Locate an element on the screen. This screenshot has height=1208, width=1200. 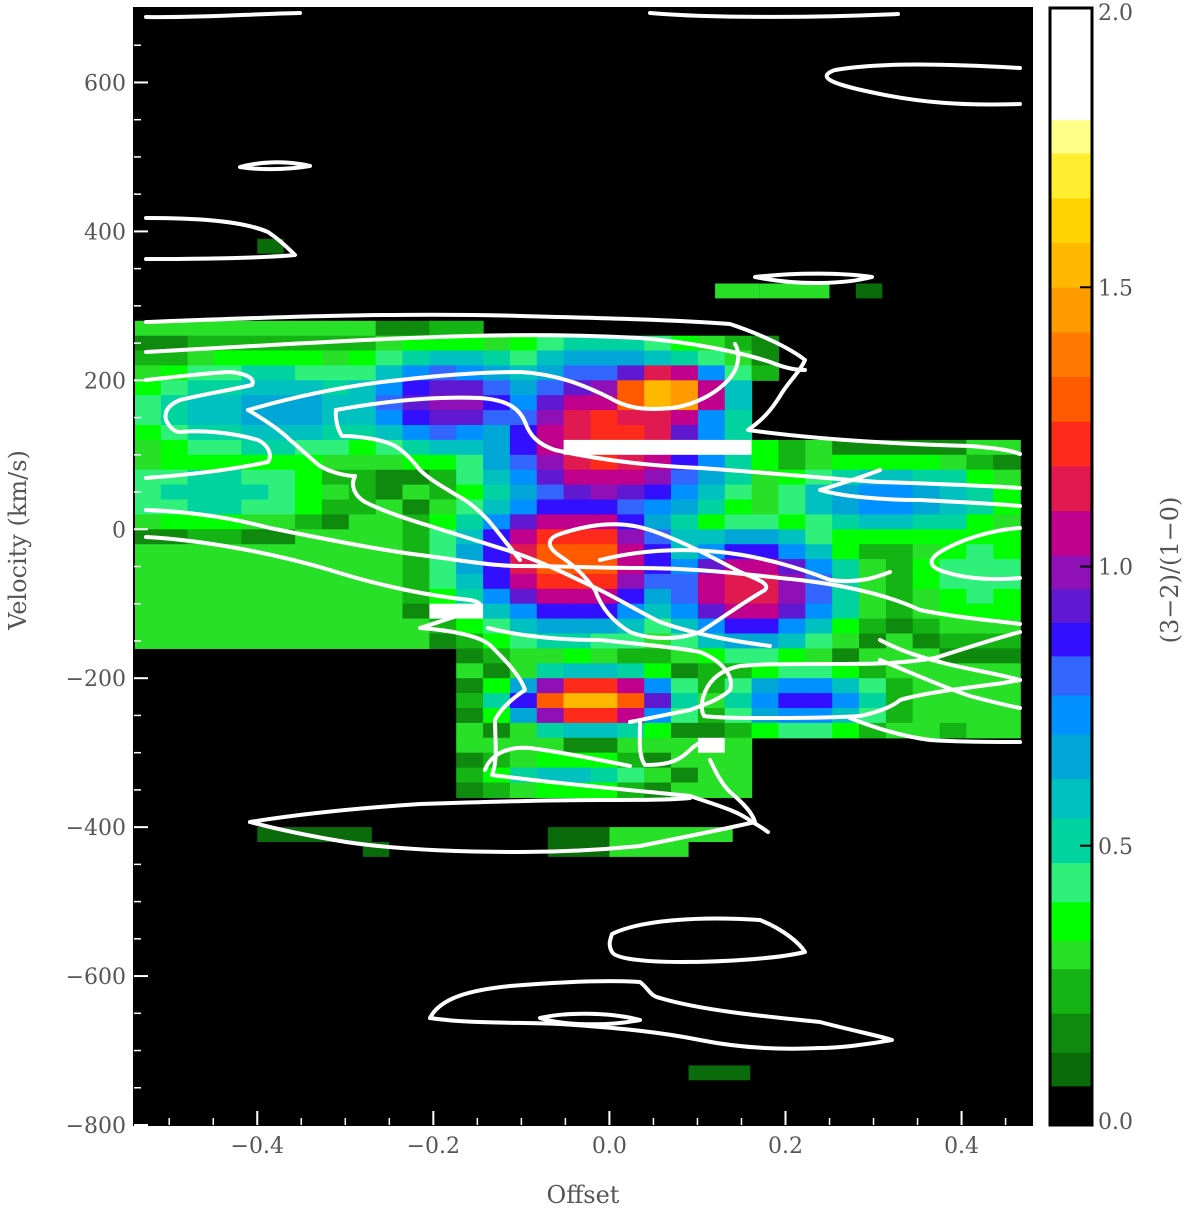
colorbar-ticks: 0.0 0.5 1.0 1.5 2.0 is located at coordinates (1106, 568).